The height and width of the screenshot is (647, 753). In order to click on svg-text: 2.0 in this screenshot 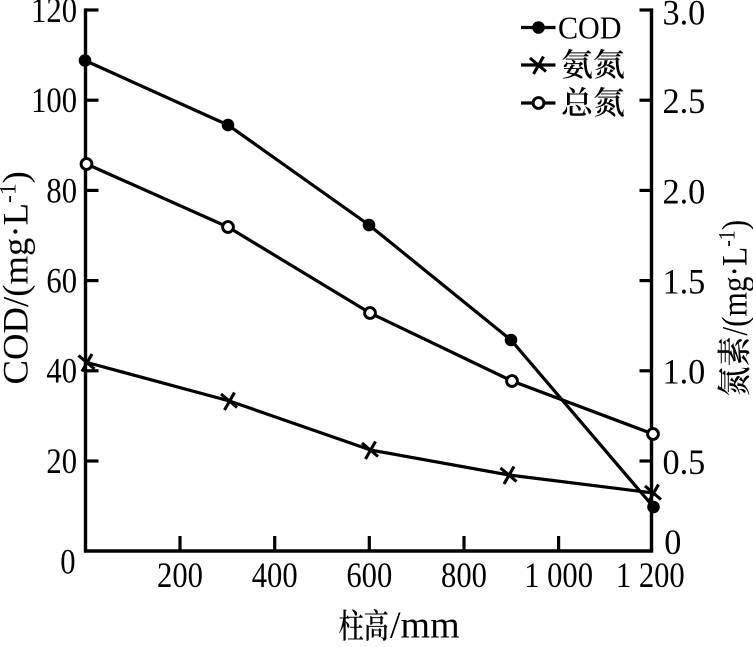, I will do `click(684, 192)`.